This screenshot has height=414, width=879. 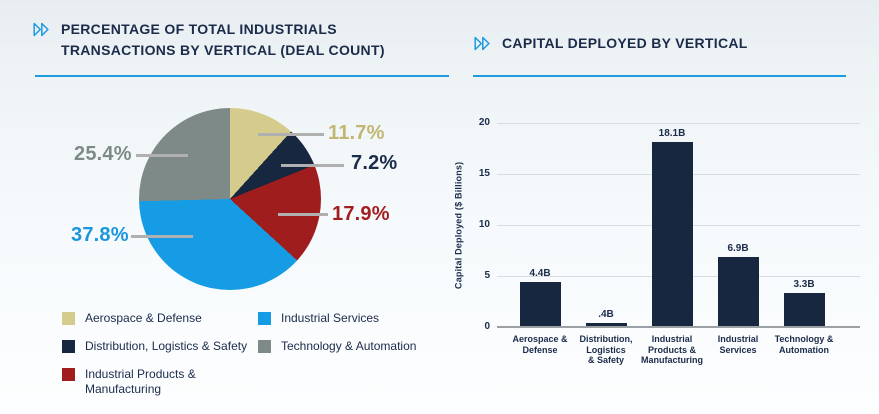 I want to click on legend-item: Distribution, Logistics & Safety, so click(x=159, y=346).